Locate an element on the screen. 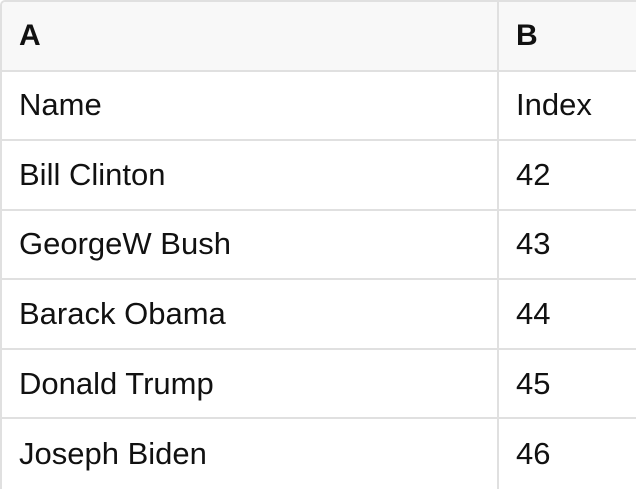  table-header-row: A B is located at coordinates (319, 37).